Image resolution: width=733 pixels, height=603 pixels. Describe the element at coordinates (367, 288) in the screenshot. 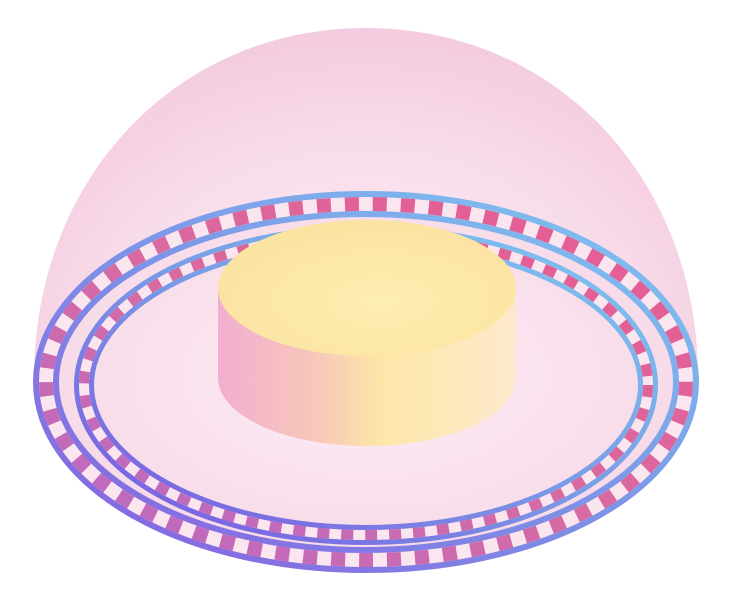

I see `cylinder-top` at that location.